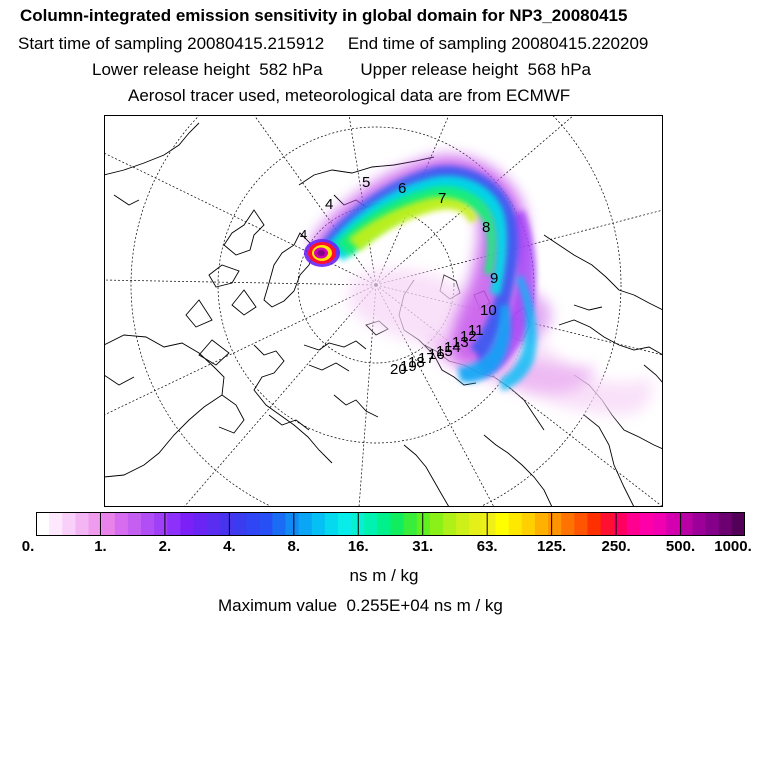 Image resolution: width=768 pixels, height=768 pixels. Describe the element at coordinates (229, 546) in the screenshot. I see `colorbar-tick-label: 4.` at that location.